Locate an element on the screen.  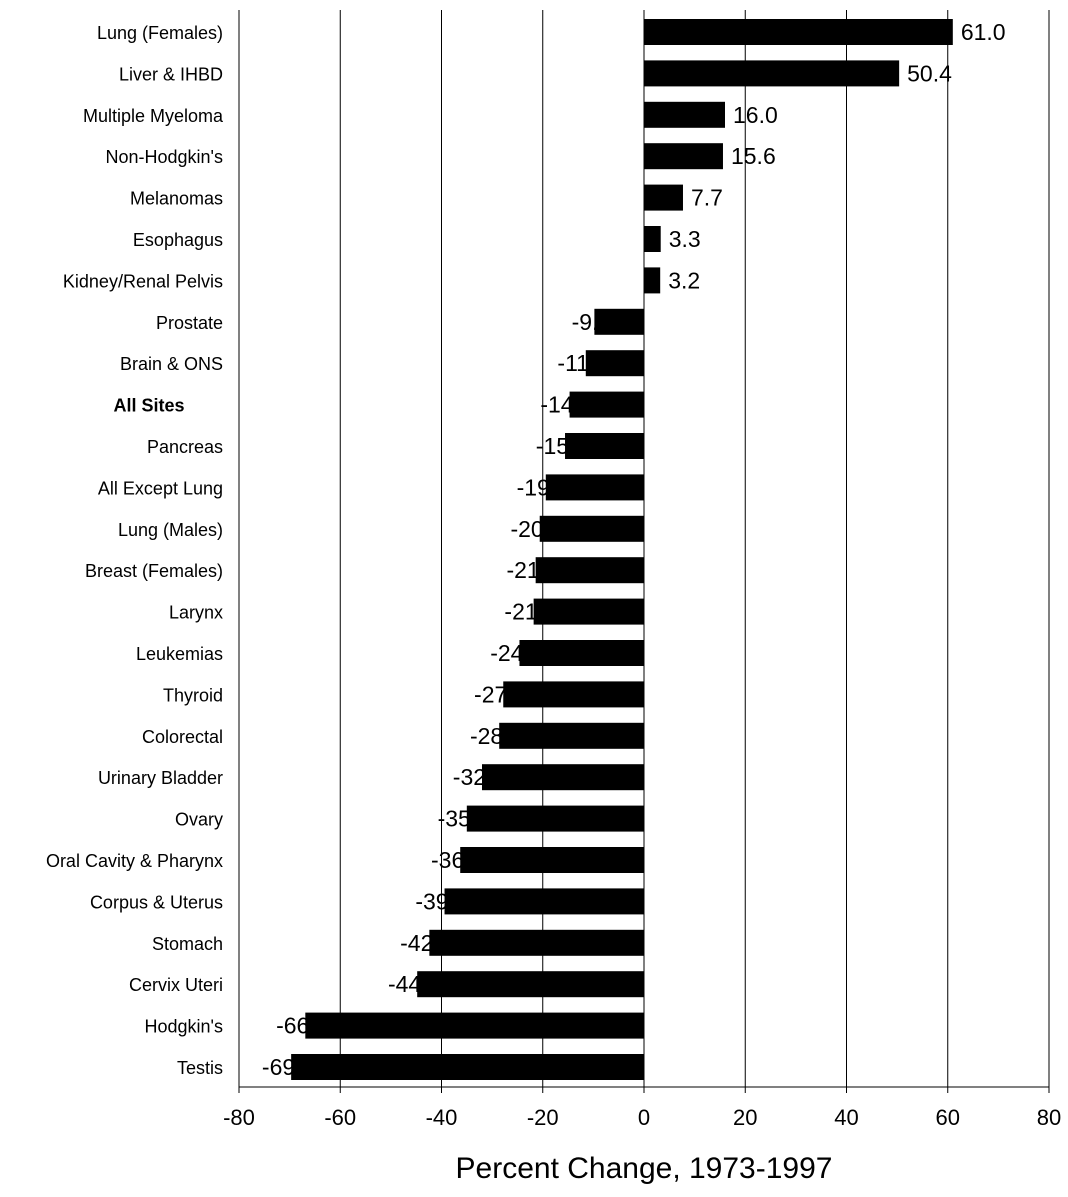
data-label: -21.8 is located at coordinates (530, 612).